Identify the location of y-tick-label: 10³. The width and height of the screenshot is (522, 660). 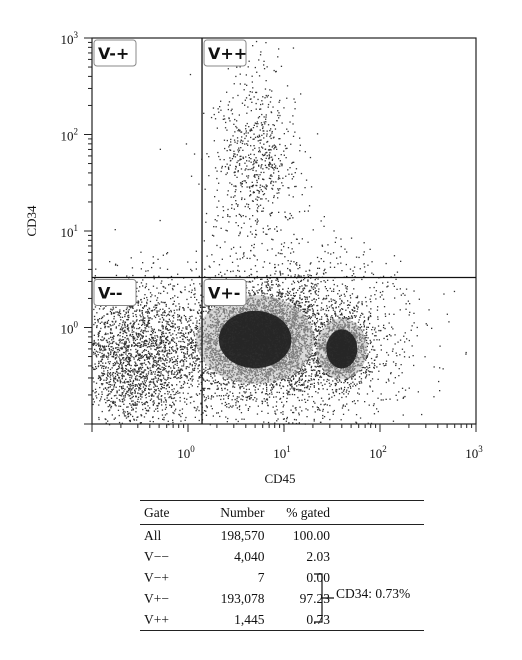
(70, 38).